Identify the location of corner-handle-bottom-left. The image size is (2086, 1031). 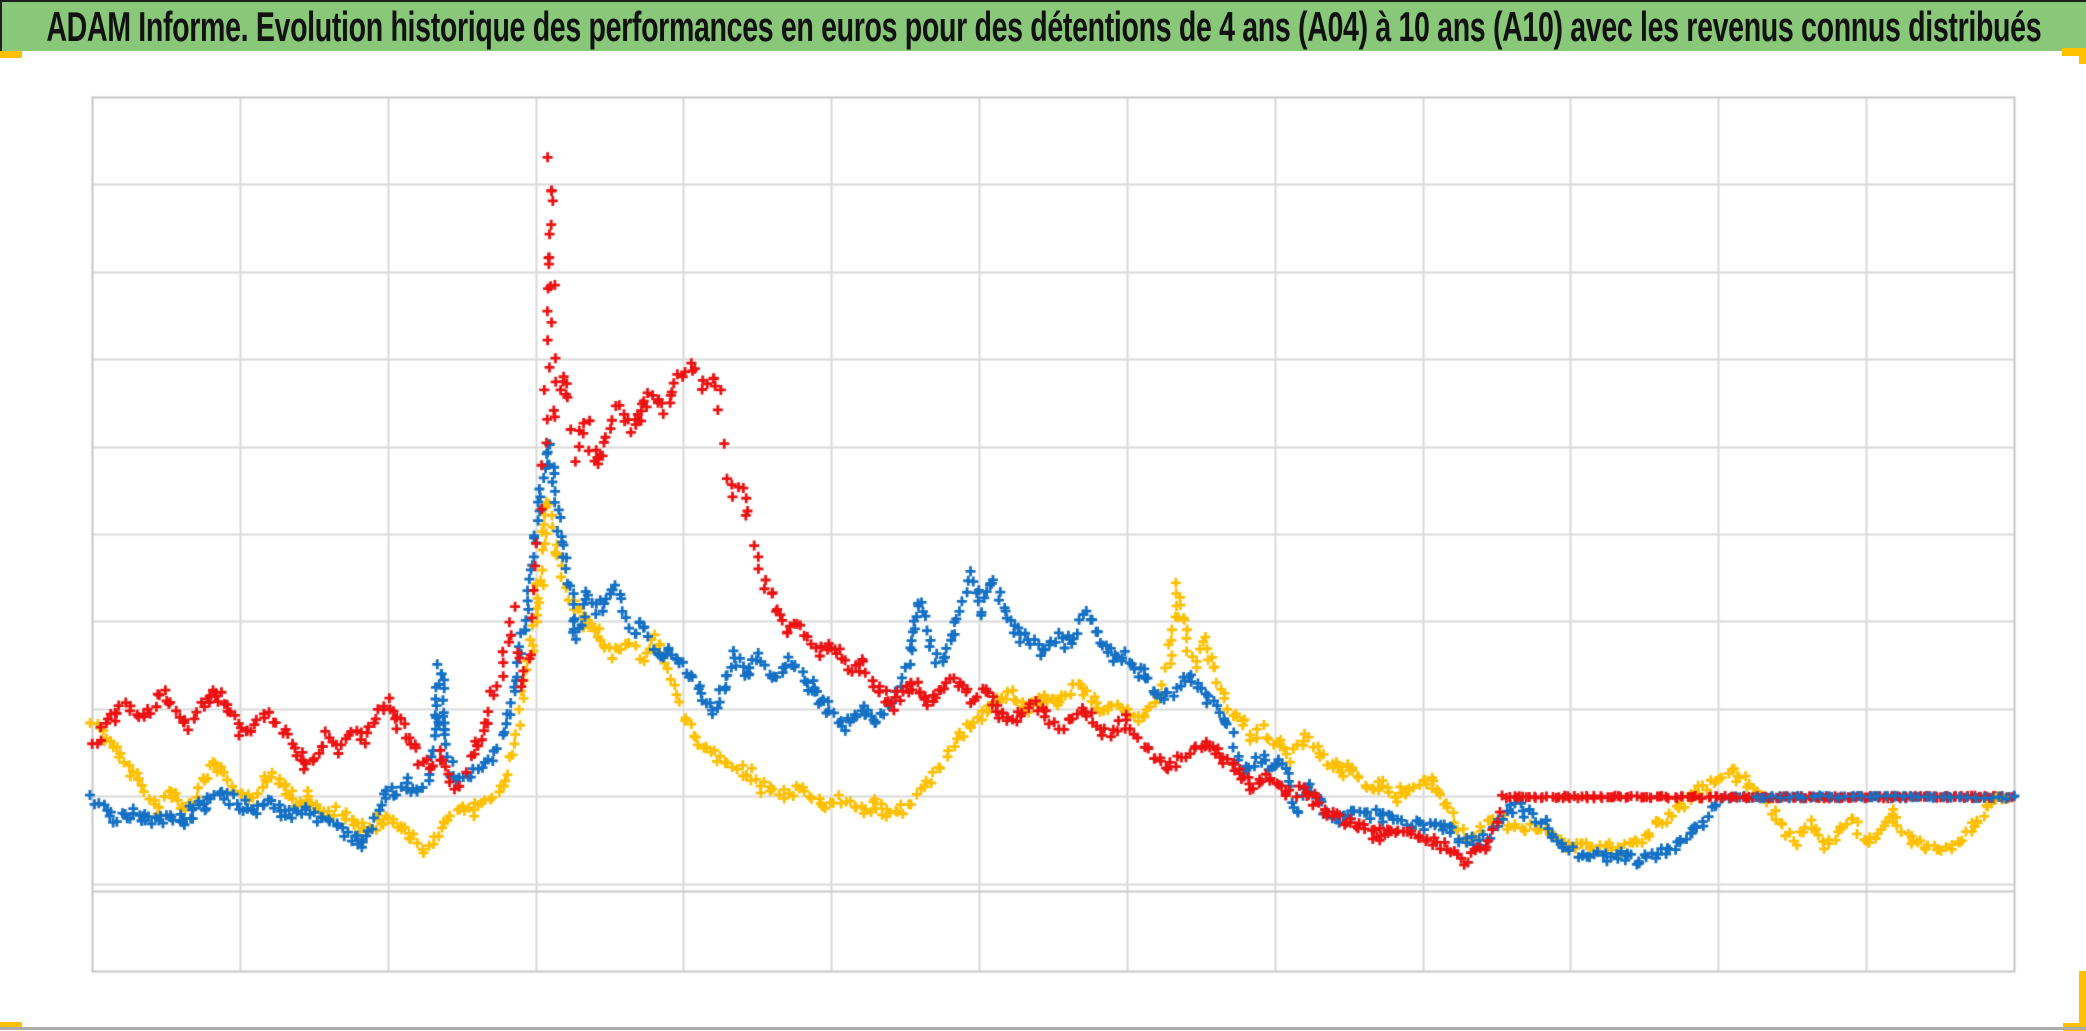
(11, 1026).